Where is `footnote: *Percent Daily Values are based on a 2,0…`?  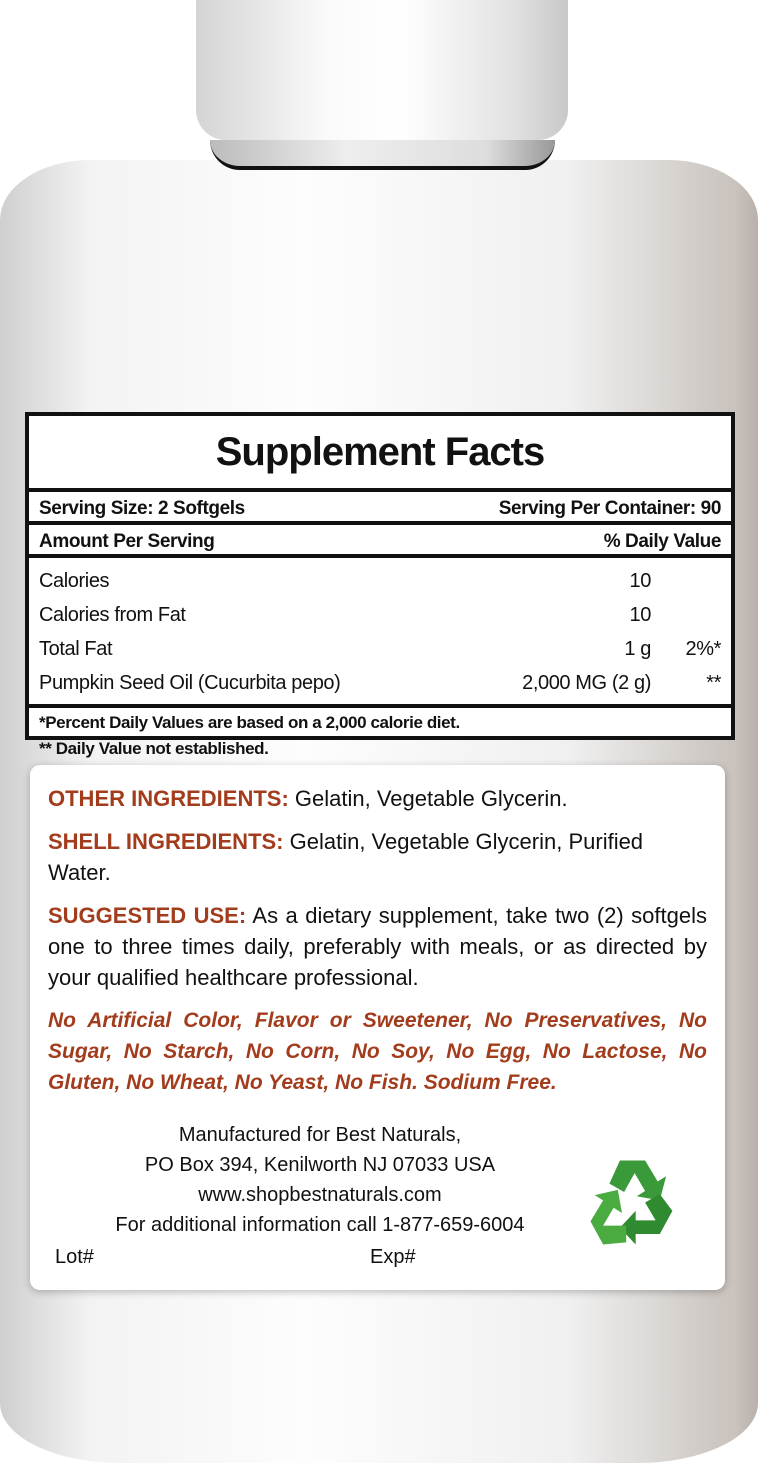 footnote: *Percent Daily Values are based on a 2,0… is located at coordinates (249, 722).